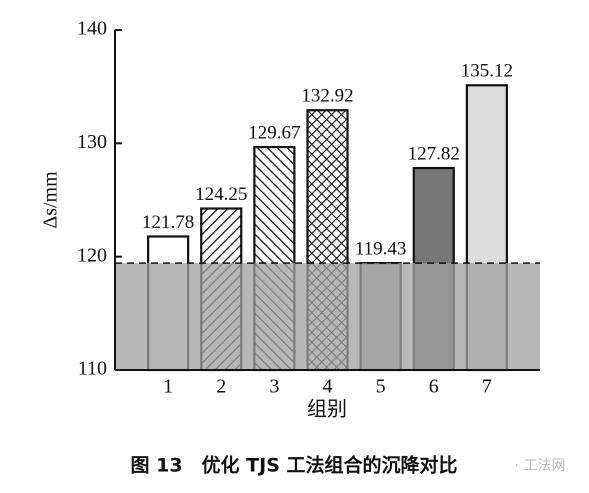 This screenshot has height=493, width=589. I want to click on y-tick-label: 120, so click(92, 255).